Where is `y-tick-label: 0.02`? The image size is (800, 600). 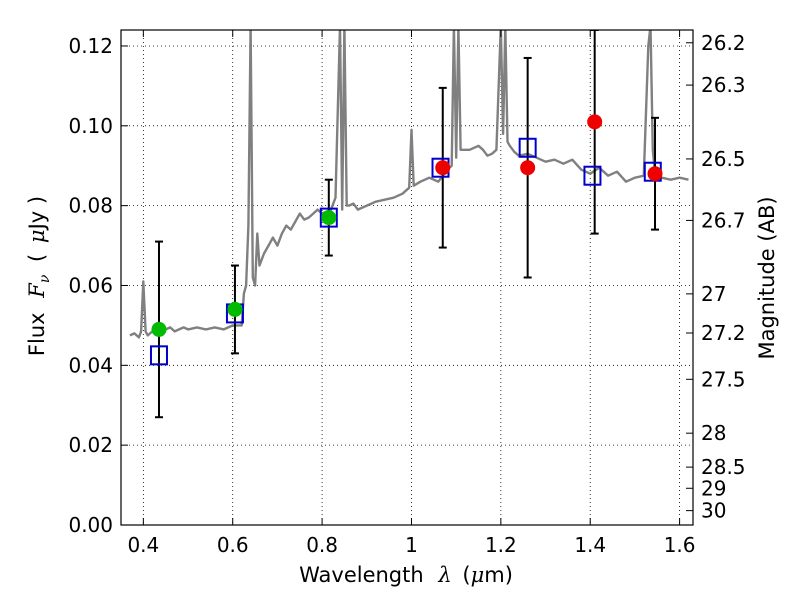
y-tick-label: 0.02 is located at coordinates (90, 445).